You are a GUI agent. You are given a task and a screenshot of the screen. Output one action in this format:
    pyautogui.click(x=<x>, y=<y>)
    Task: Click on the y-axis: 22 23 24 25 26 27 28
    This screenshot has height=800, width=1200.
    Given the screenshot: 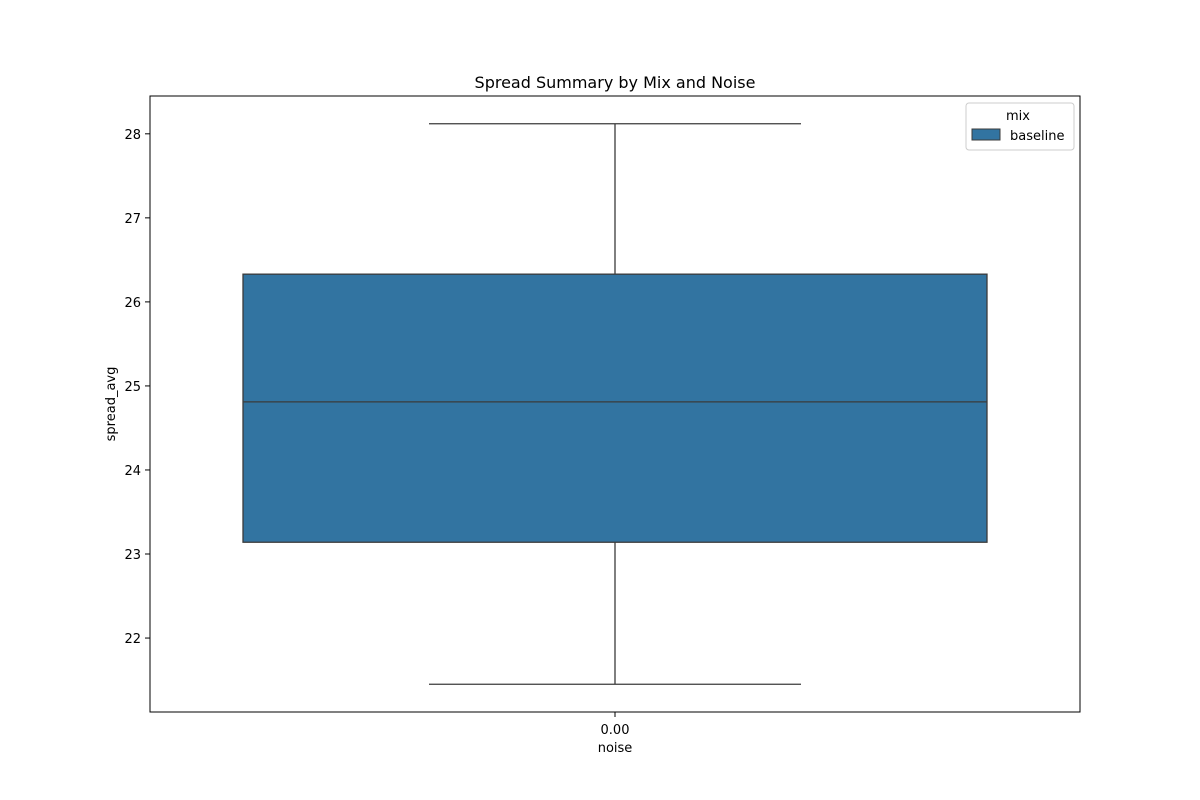 What is the action you would take?
    pyautogui.click(x=137, y=387)
    